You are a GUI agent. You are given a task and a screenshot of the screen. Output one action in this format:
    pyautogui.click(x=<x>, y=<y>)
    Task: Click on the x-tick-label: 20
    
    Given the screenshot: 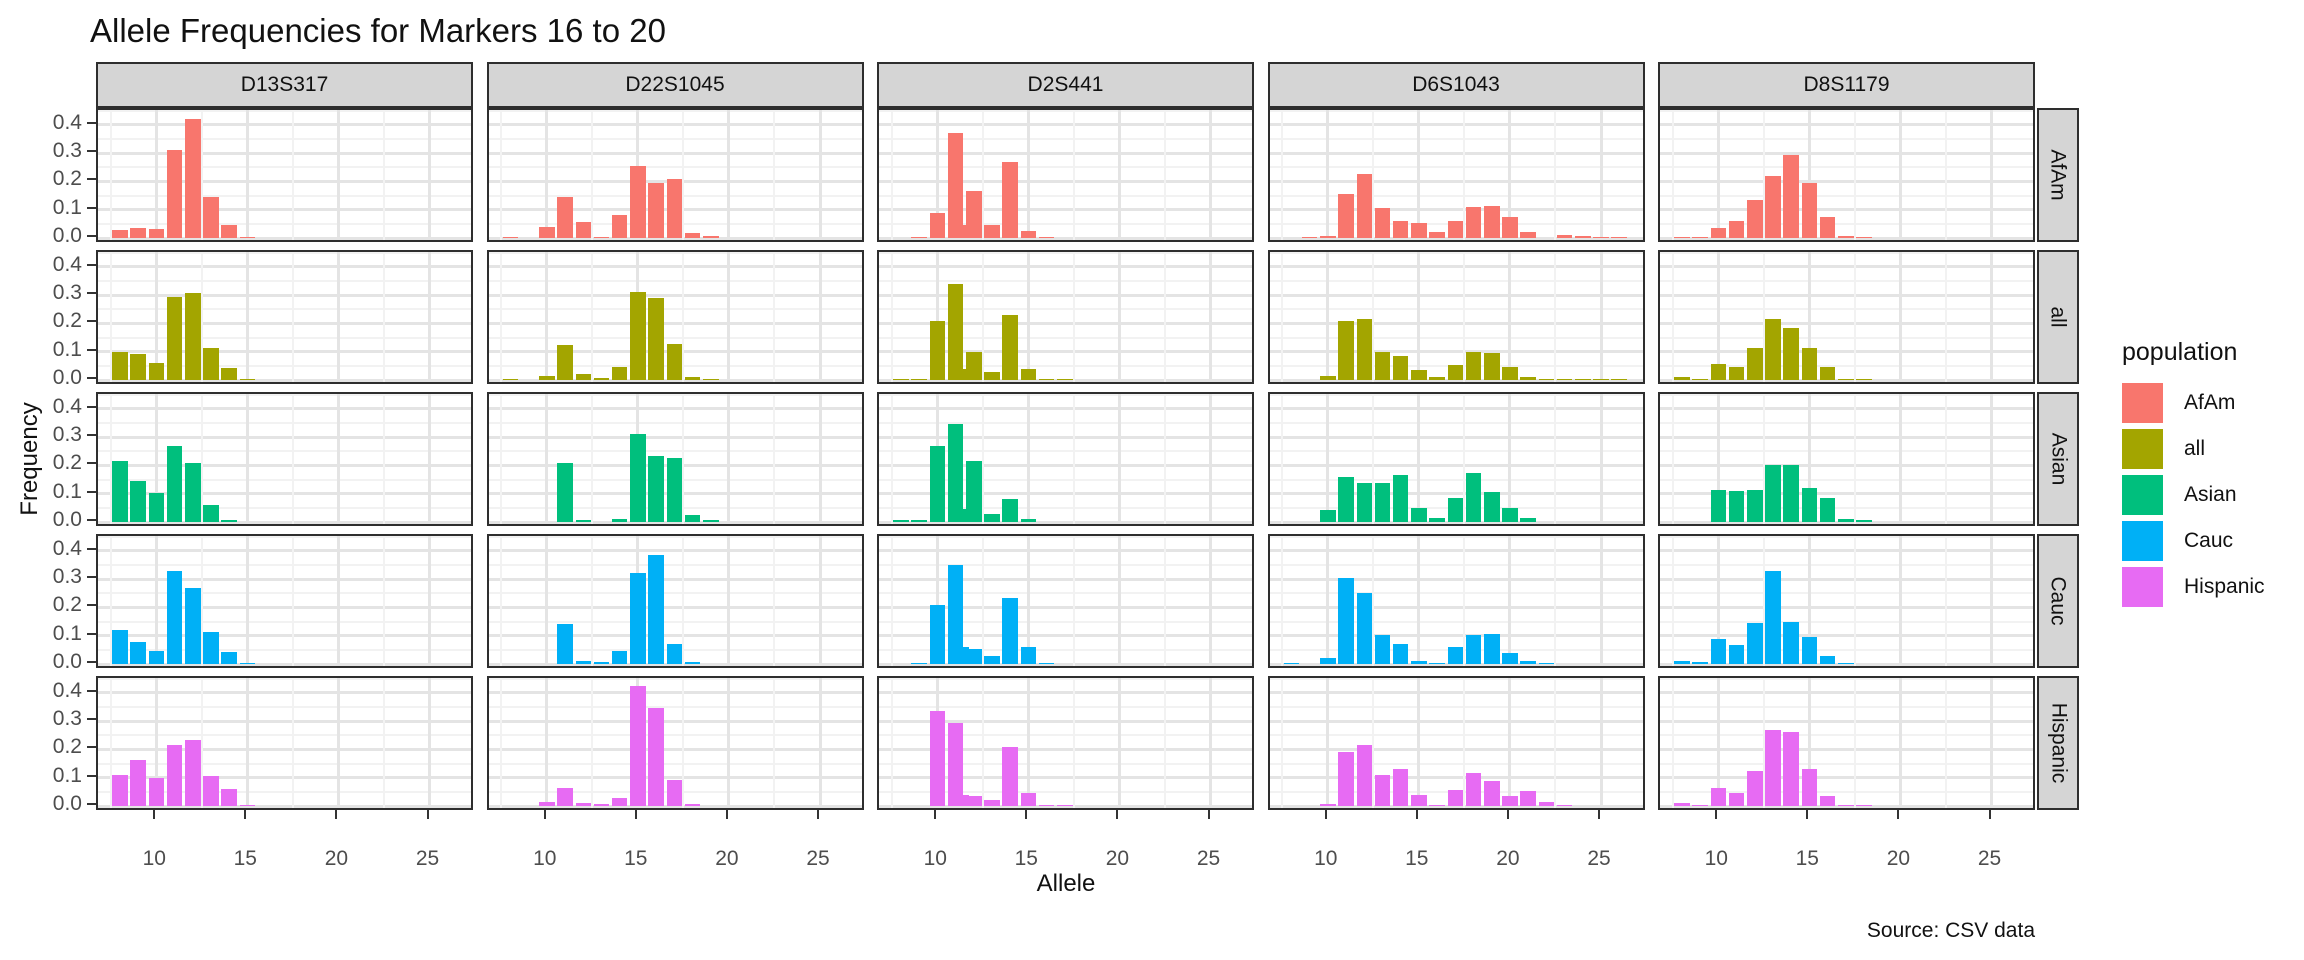 What is the action you would take?
    pyautogui.click(x=727, y=858)
    